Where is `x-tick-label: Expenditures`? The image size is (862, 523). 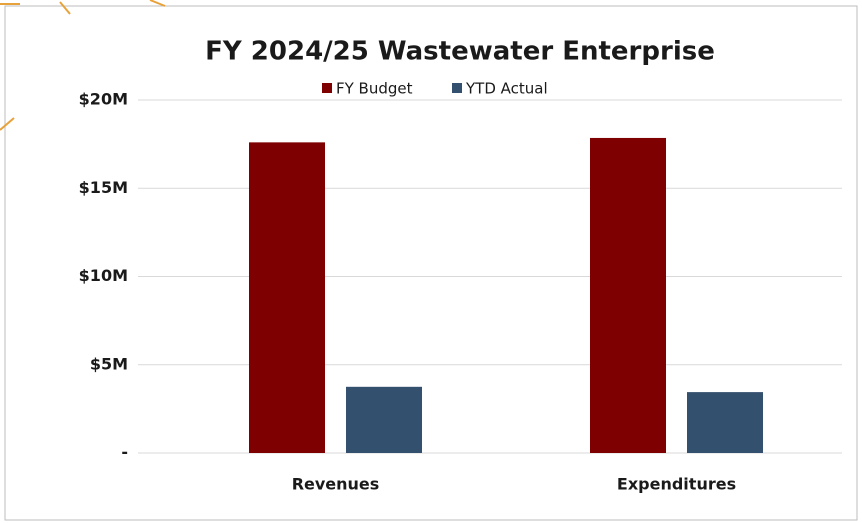 x-tick-label: Expenditures is located at coordinates (676, 484).